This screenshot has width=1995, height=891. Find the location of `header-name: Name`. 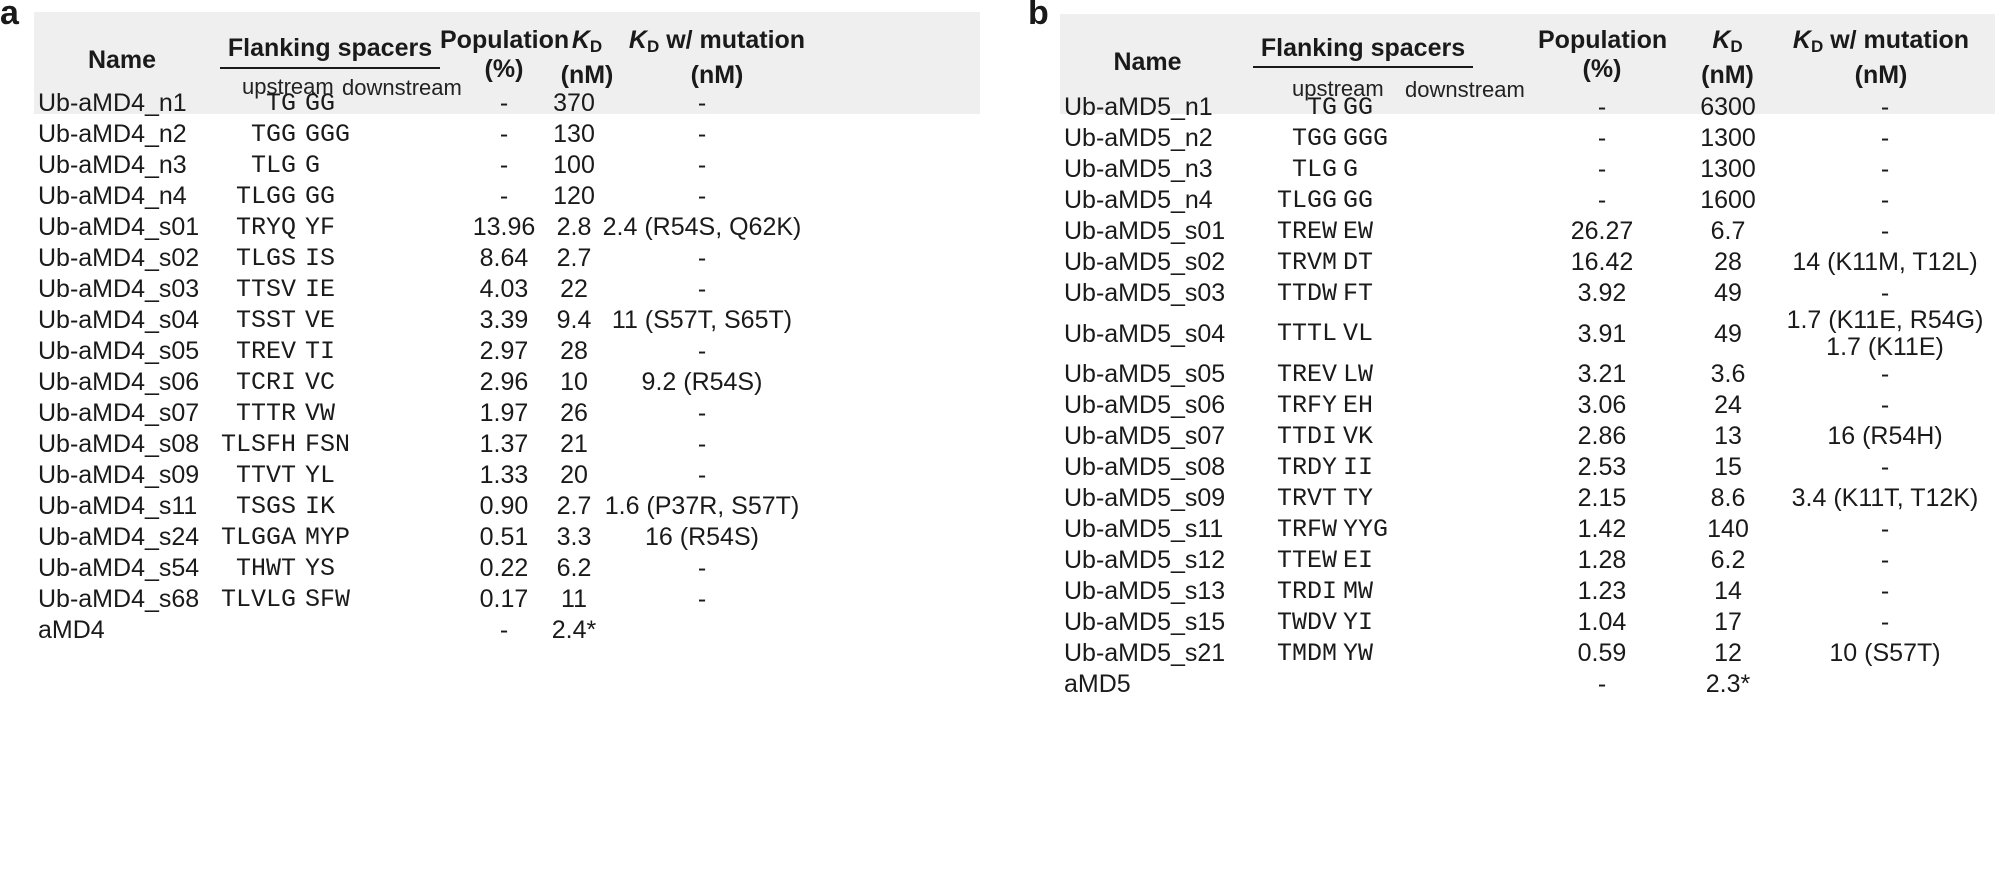

header-name: Name is located at coordinates (1147, 62).